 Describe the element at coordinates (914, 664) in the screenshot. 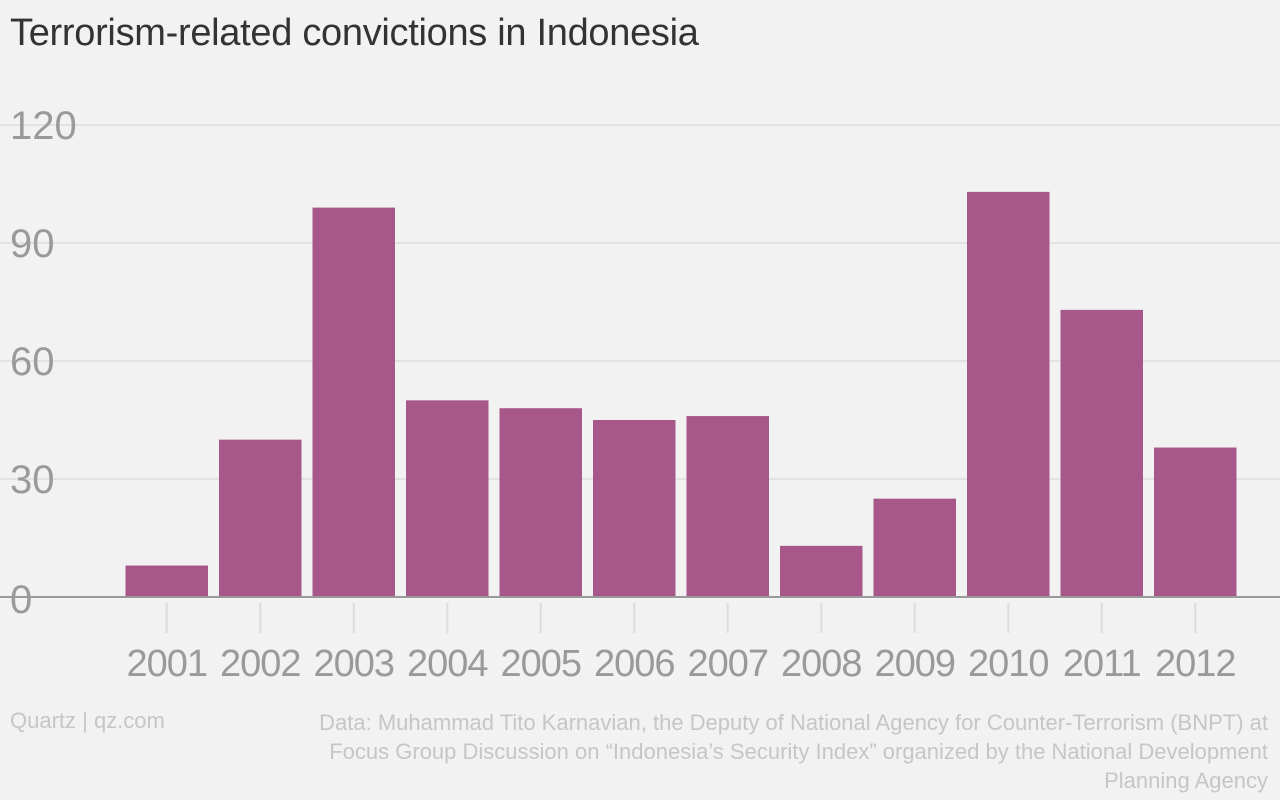

I see `x-tick-label: 2009` at that location.